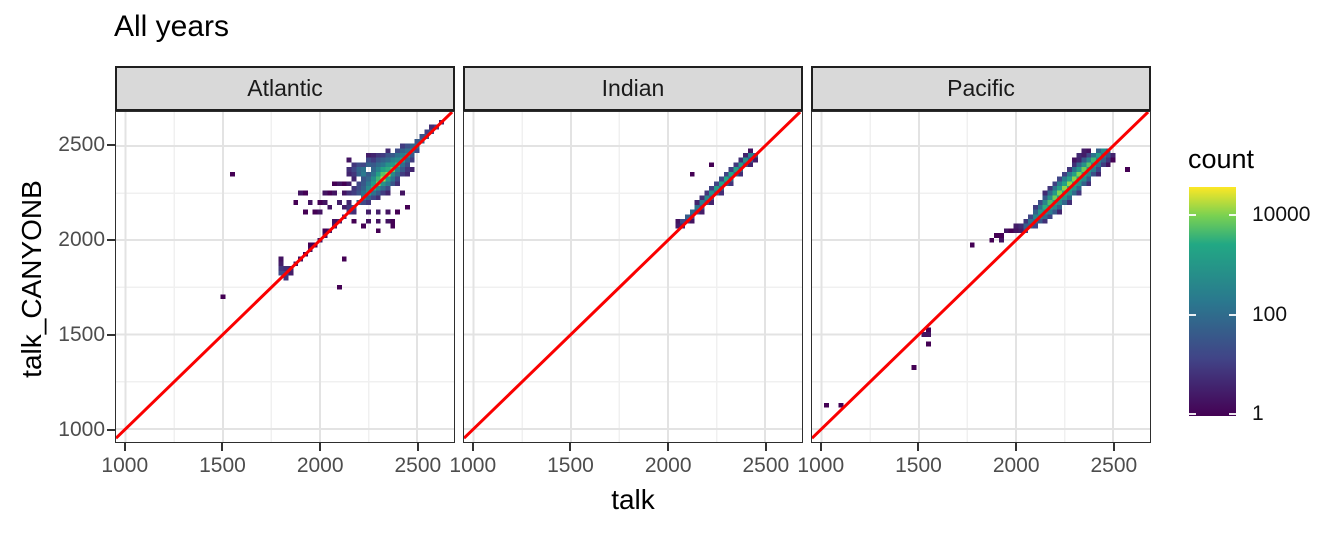  I want to click on facet-strip-label: Atlantic, so click(285, 88).